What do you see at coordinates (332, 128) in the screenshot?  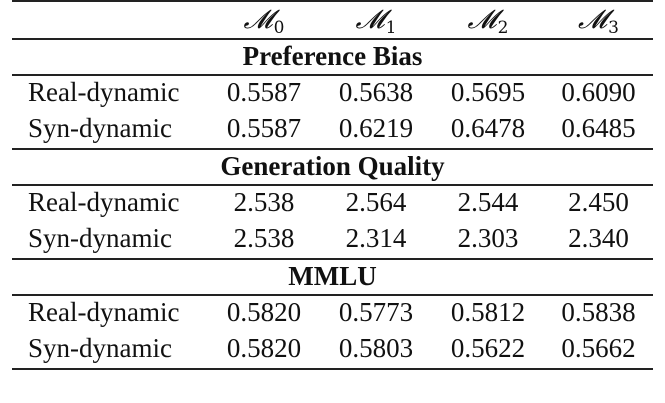 I see `table-row: Syn-dynamic 0.5587 0.6219 0.6478 0.6485` at bounding box center [332, 128].